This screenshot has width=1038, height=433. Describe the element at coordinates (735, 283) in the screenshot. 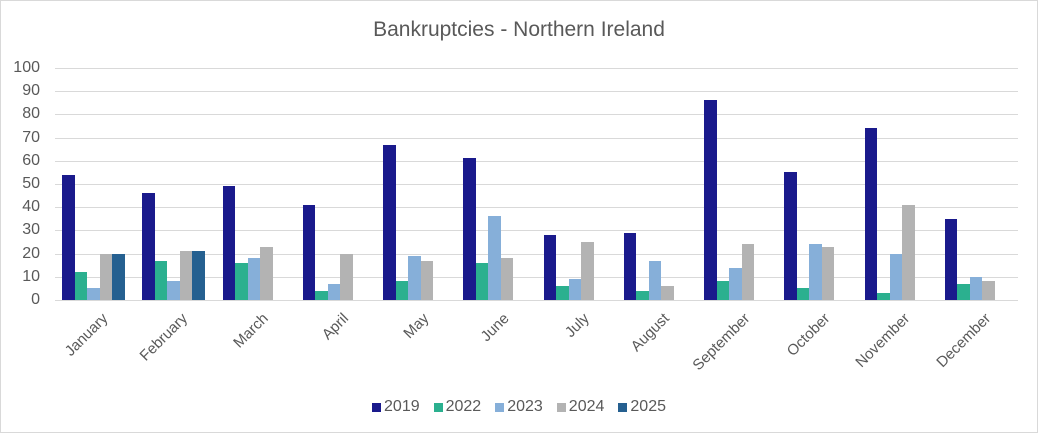

I see `bar-2023-september` at that location.